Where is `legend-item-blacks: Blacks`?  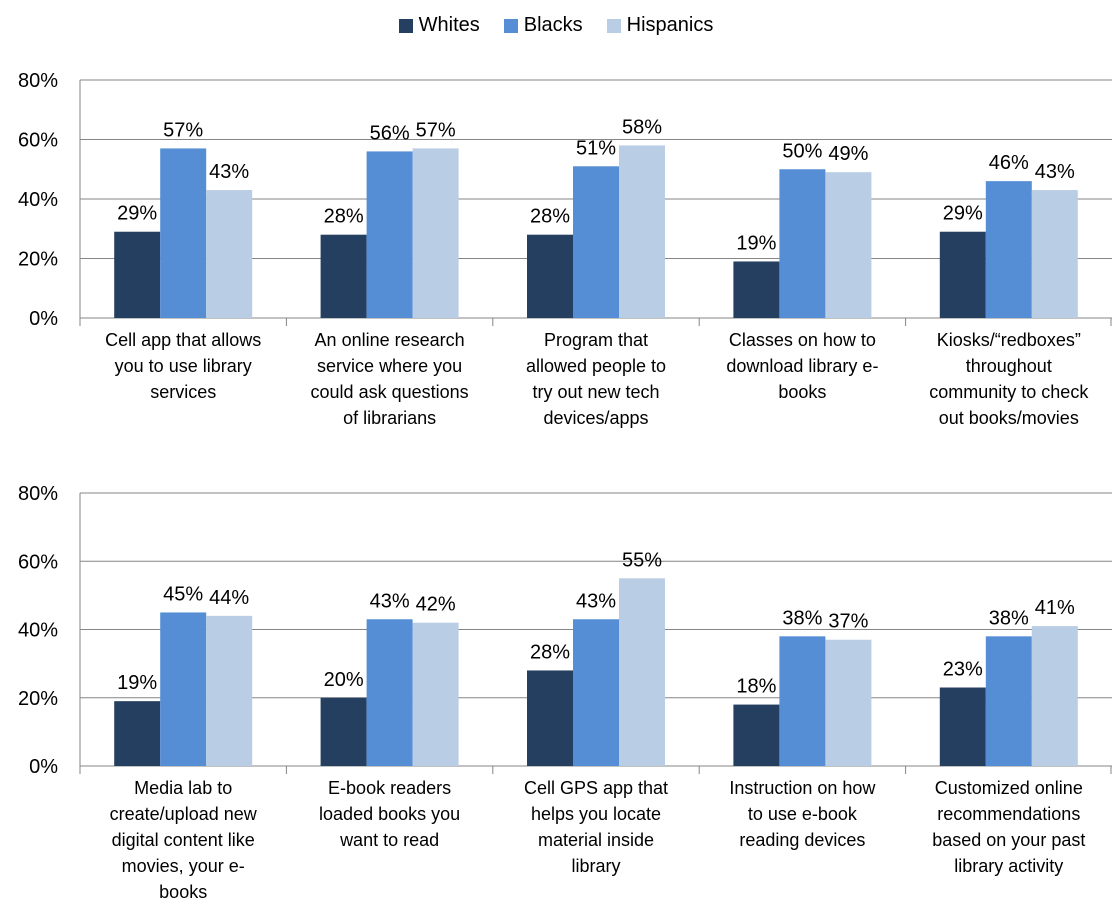 legend-item-blacks: Blacks is located at coordinates (543, 25).